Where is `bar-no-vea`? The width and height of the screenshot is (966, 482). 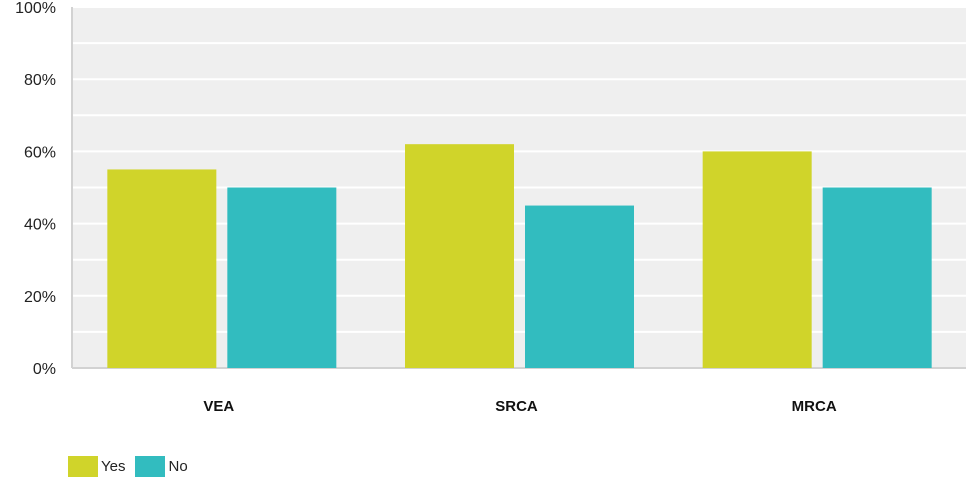 bar-no-vea is located at coordinates (282, 277).